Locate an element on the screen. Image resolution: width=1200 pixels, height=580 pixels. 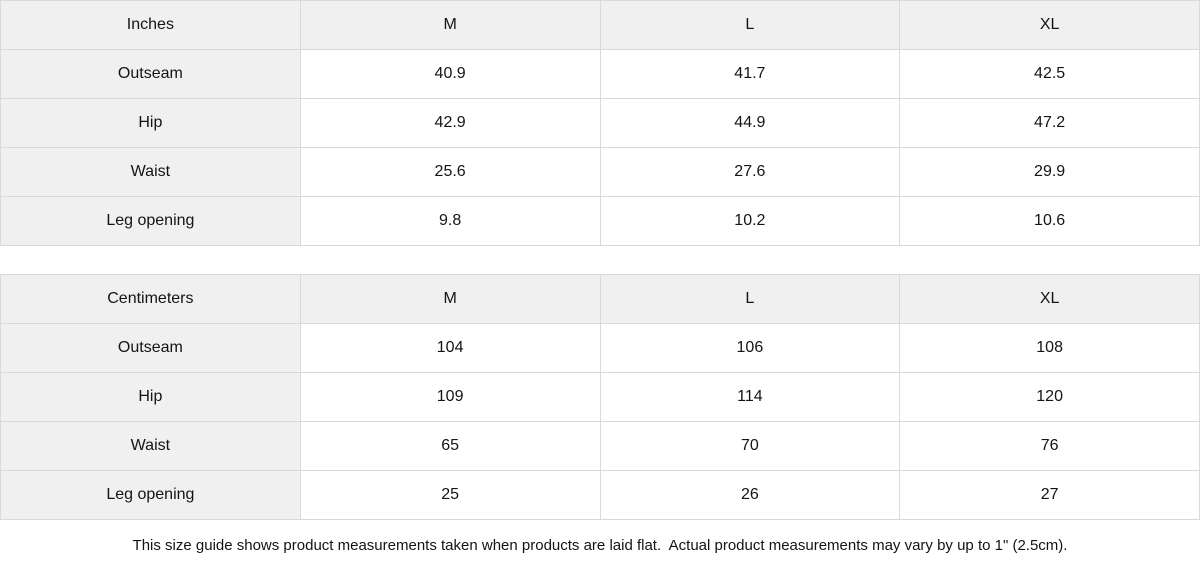
measurement-cell: 47.2 is located at coordinates (1049, 123).